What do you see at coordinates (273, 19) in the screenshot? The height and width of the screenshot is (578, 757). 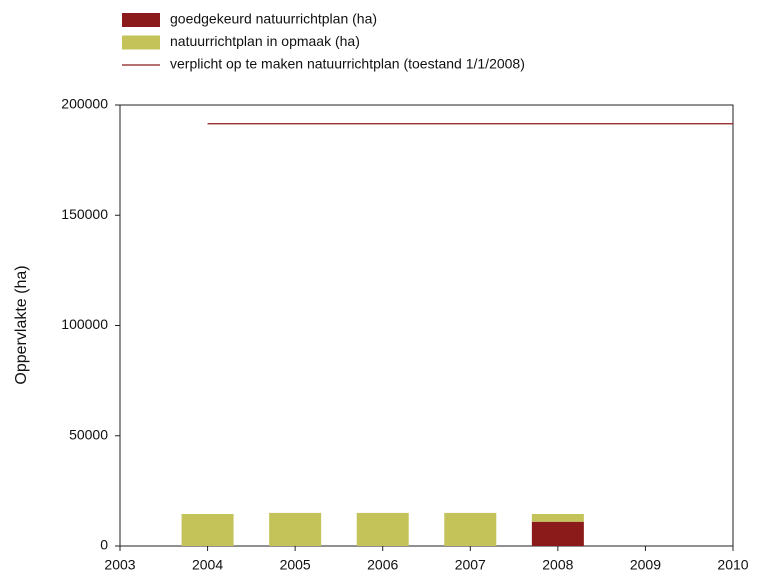 I see `legend-label: goedgekeurd natuurrichtplan (ha)` at bounding box center [273, 19].